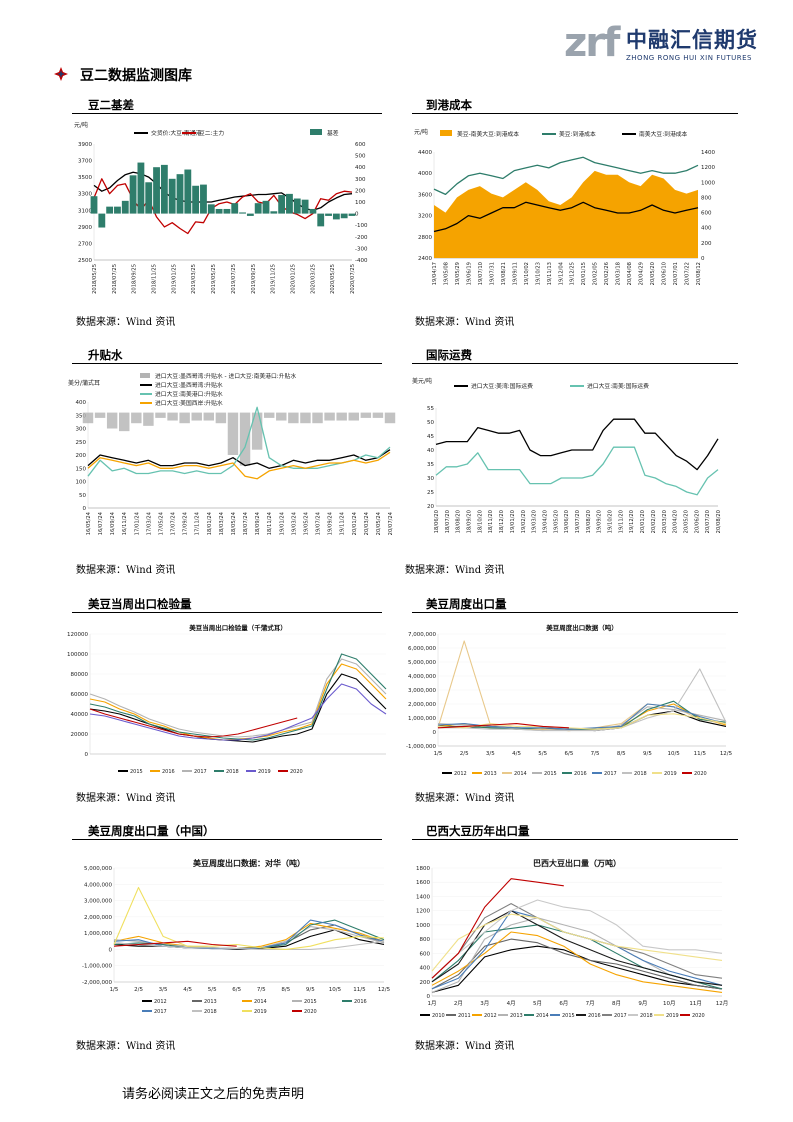  Describe the element at coordinates (425, 259) in the screenshot. I see `y-tick-label: 2400` at that location.